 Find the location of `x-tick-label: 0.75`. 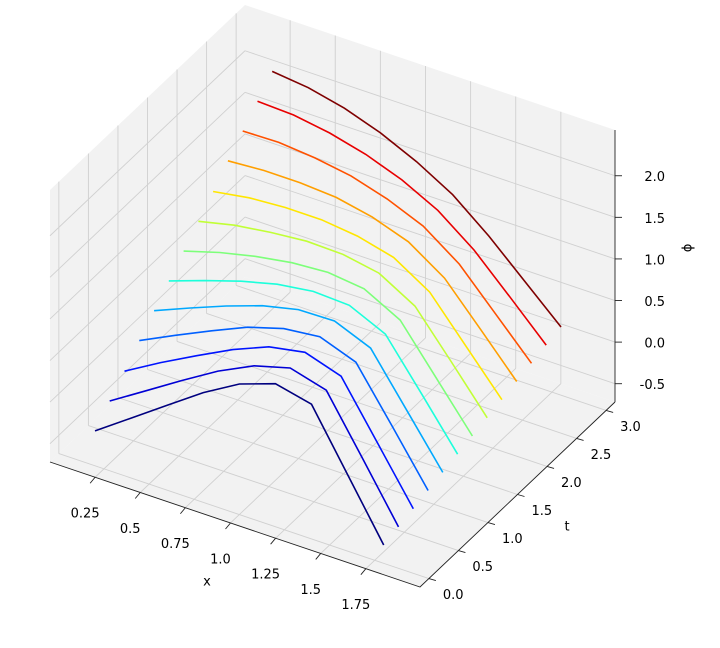

x-tick-label: 0.75 is located at coordinates (175, 544).